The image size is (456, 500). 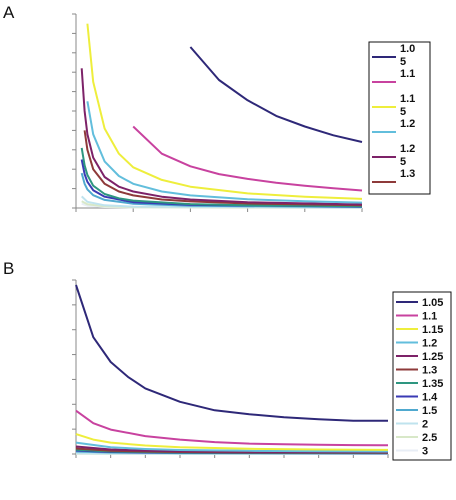 What do you see at coordinates (8, 268) in the screenshot?
I see `panel-b-label: B` at bounding box center [8, 268].